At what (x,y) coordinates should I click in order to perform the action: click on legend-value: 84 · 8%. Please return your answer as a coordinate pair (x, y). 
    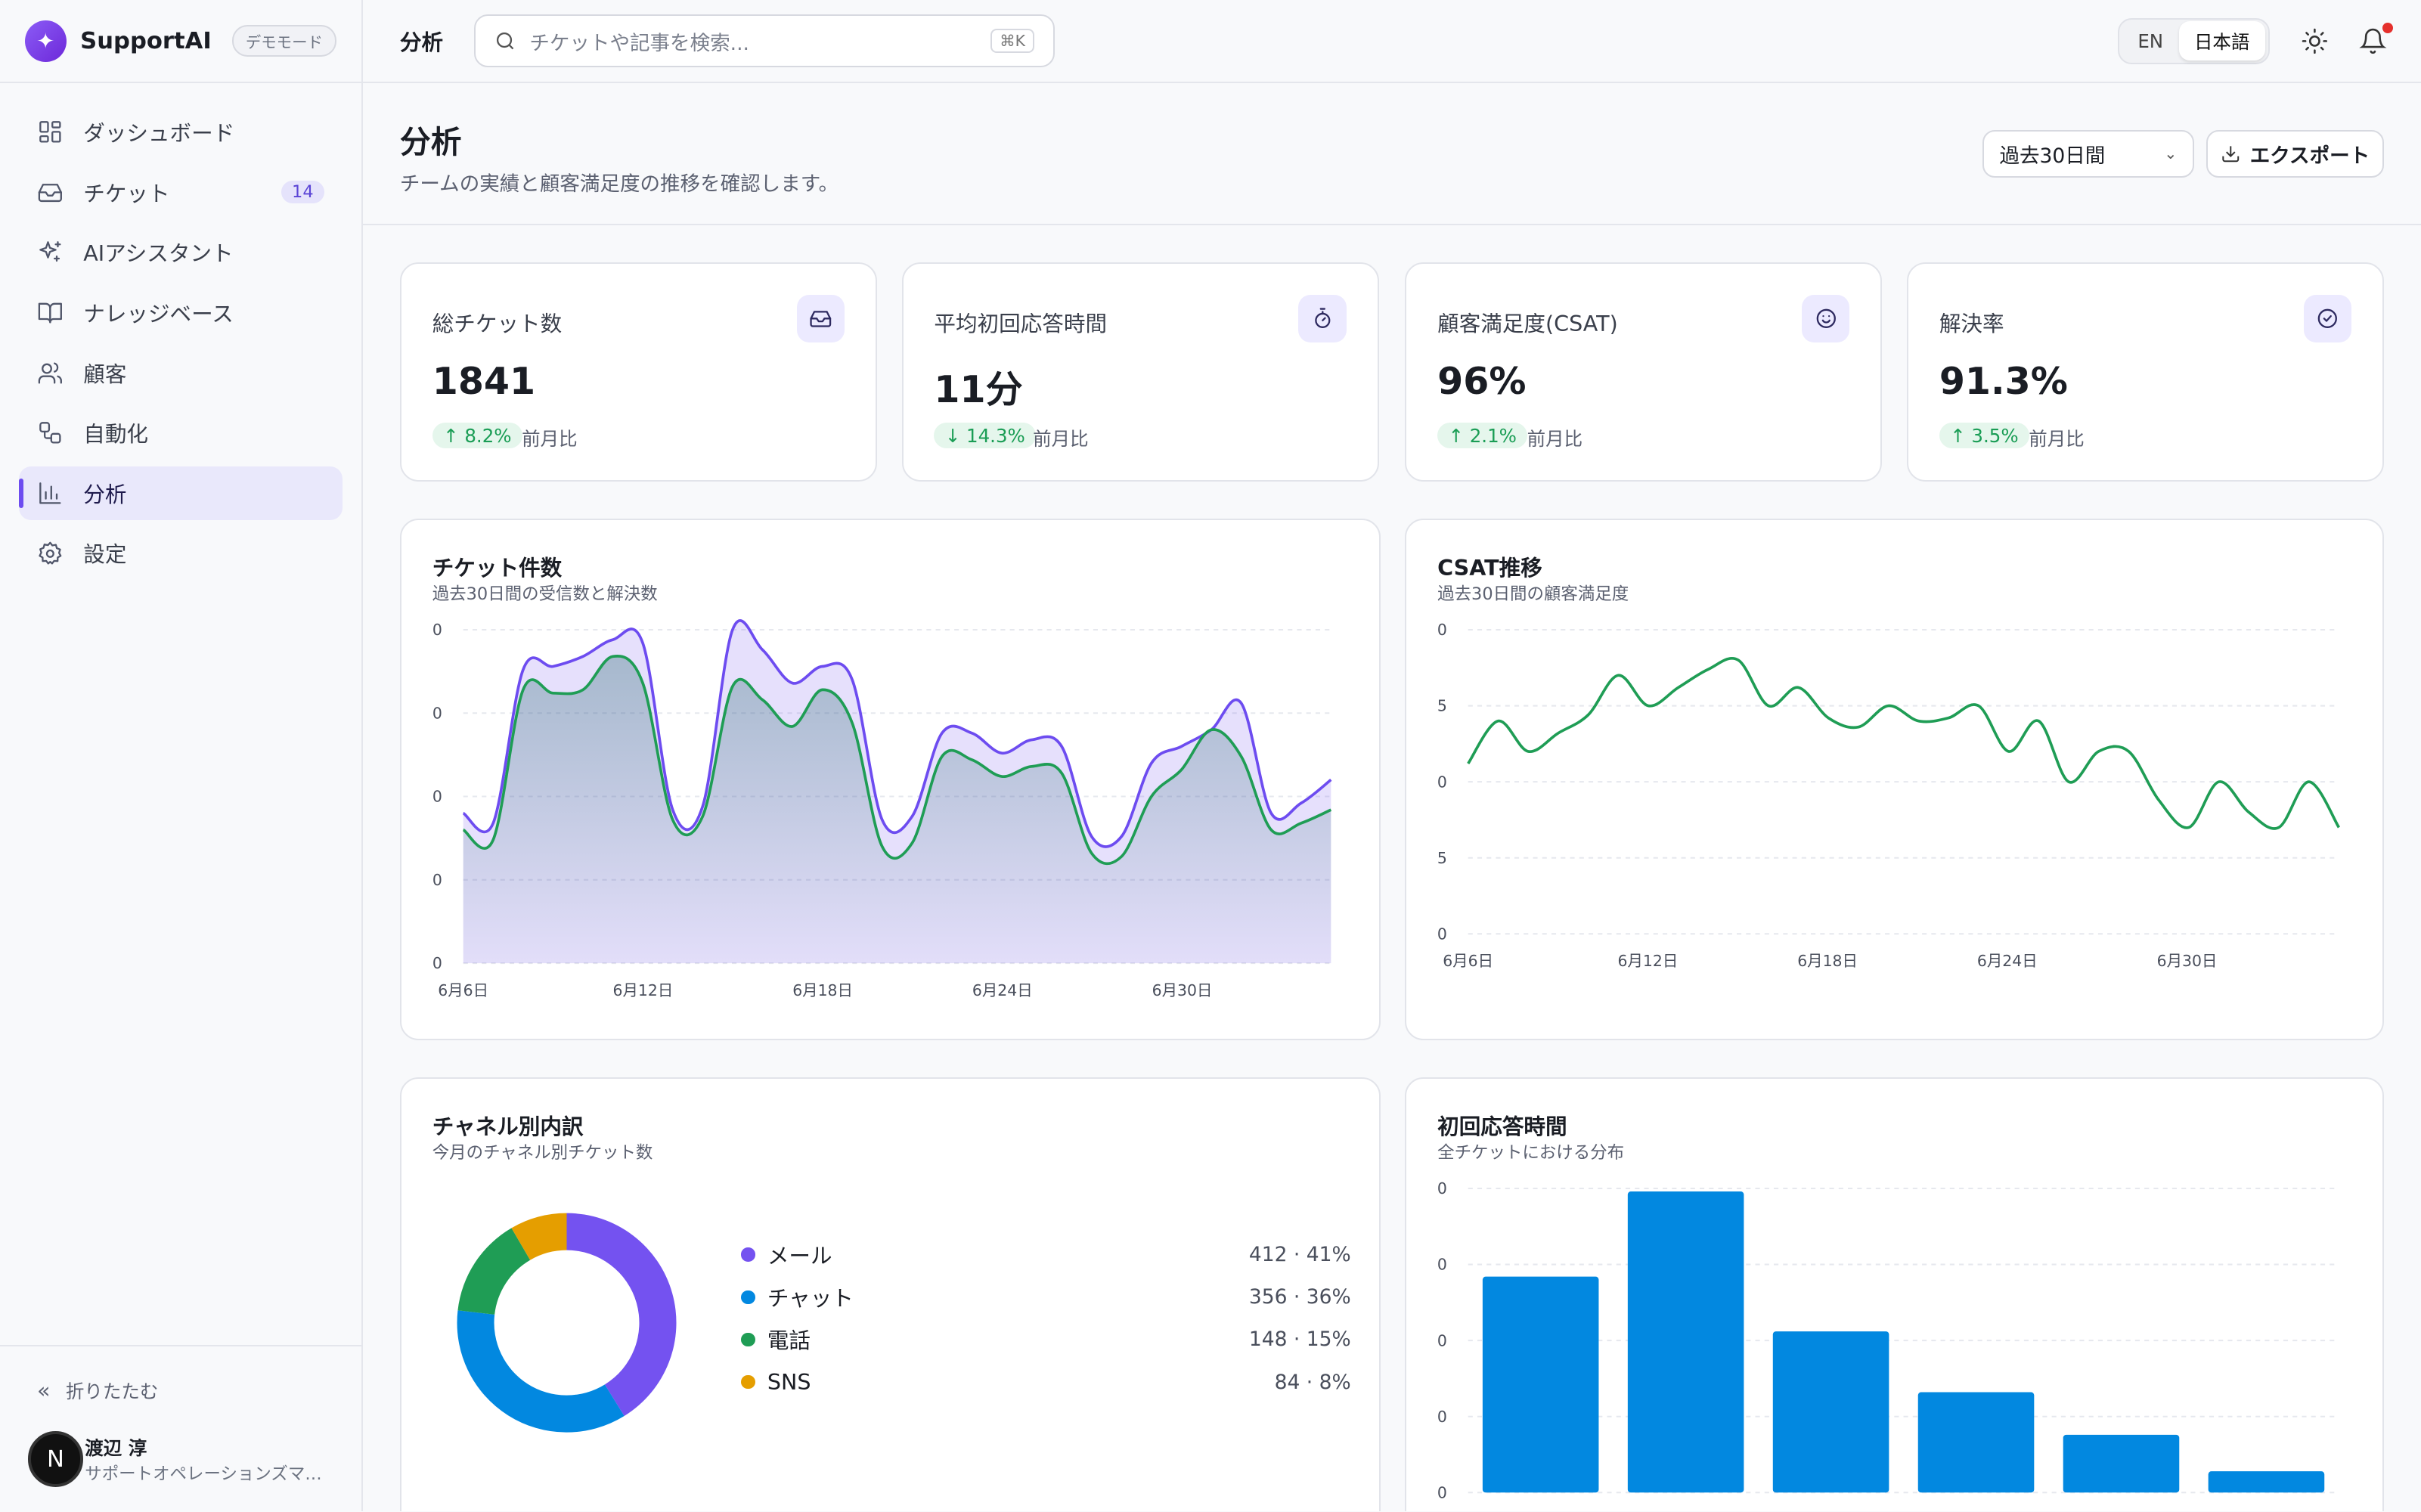
    Looking at the image, I should click on (1313, 1382).